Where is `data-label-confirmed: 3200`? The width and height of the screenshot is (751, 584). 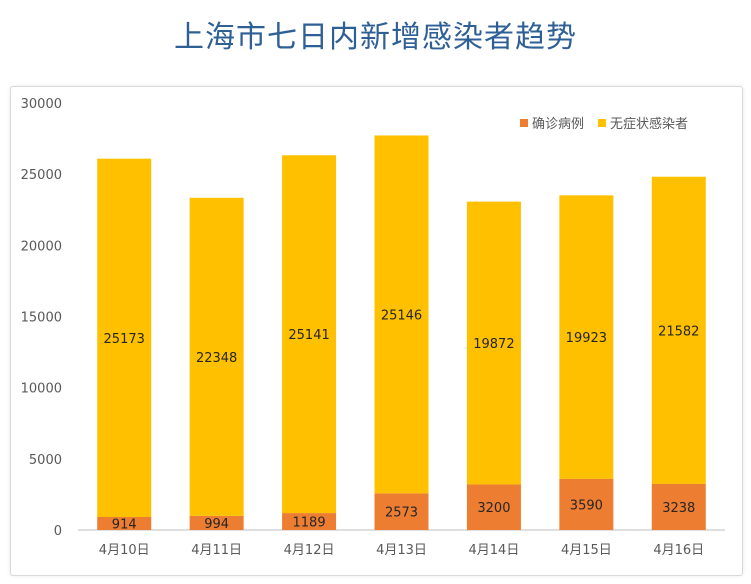 data-label-confirmed: 3200 is located at coordinates (493, 508).